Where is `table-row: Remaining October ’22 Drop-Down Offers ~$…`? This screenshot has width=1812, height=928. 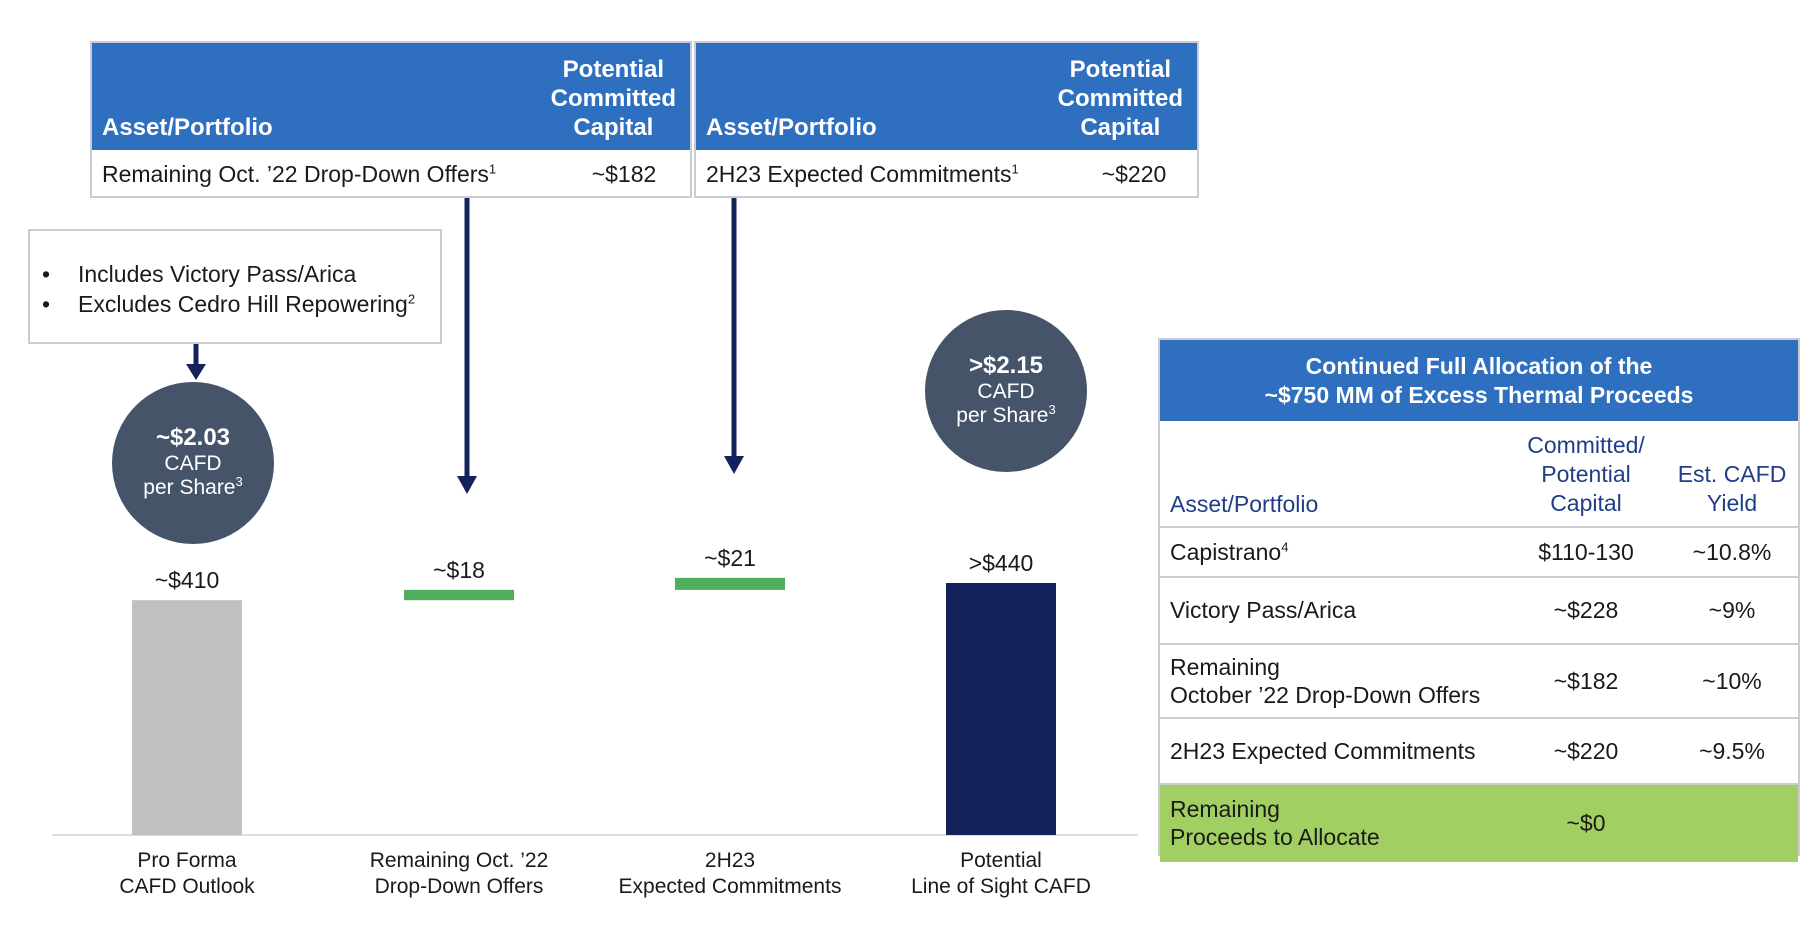 table-row: Remaining October ’22 Drop-Down Offers ~$… is located at coordinates (1479, 682).